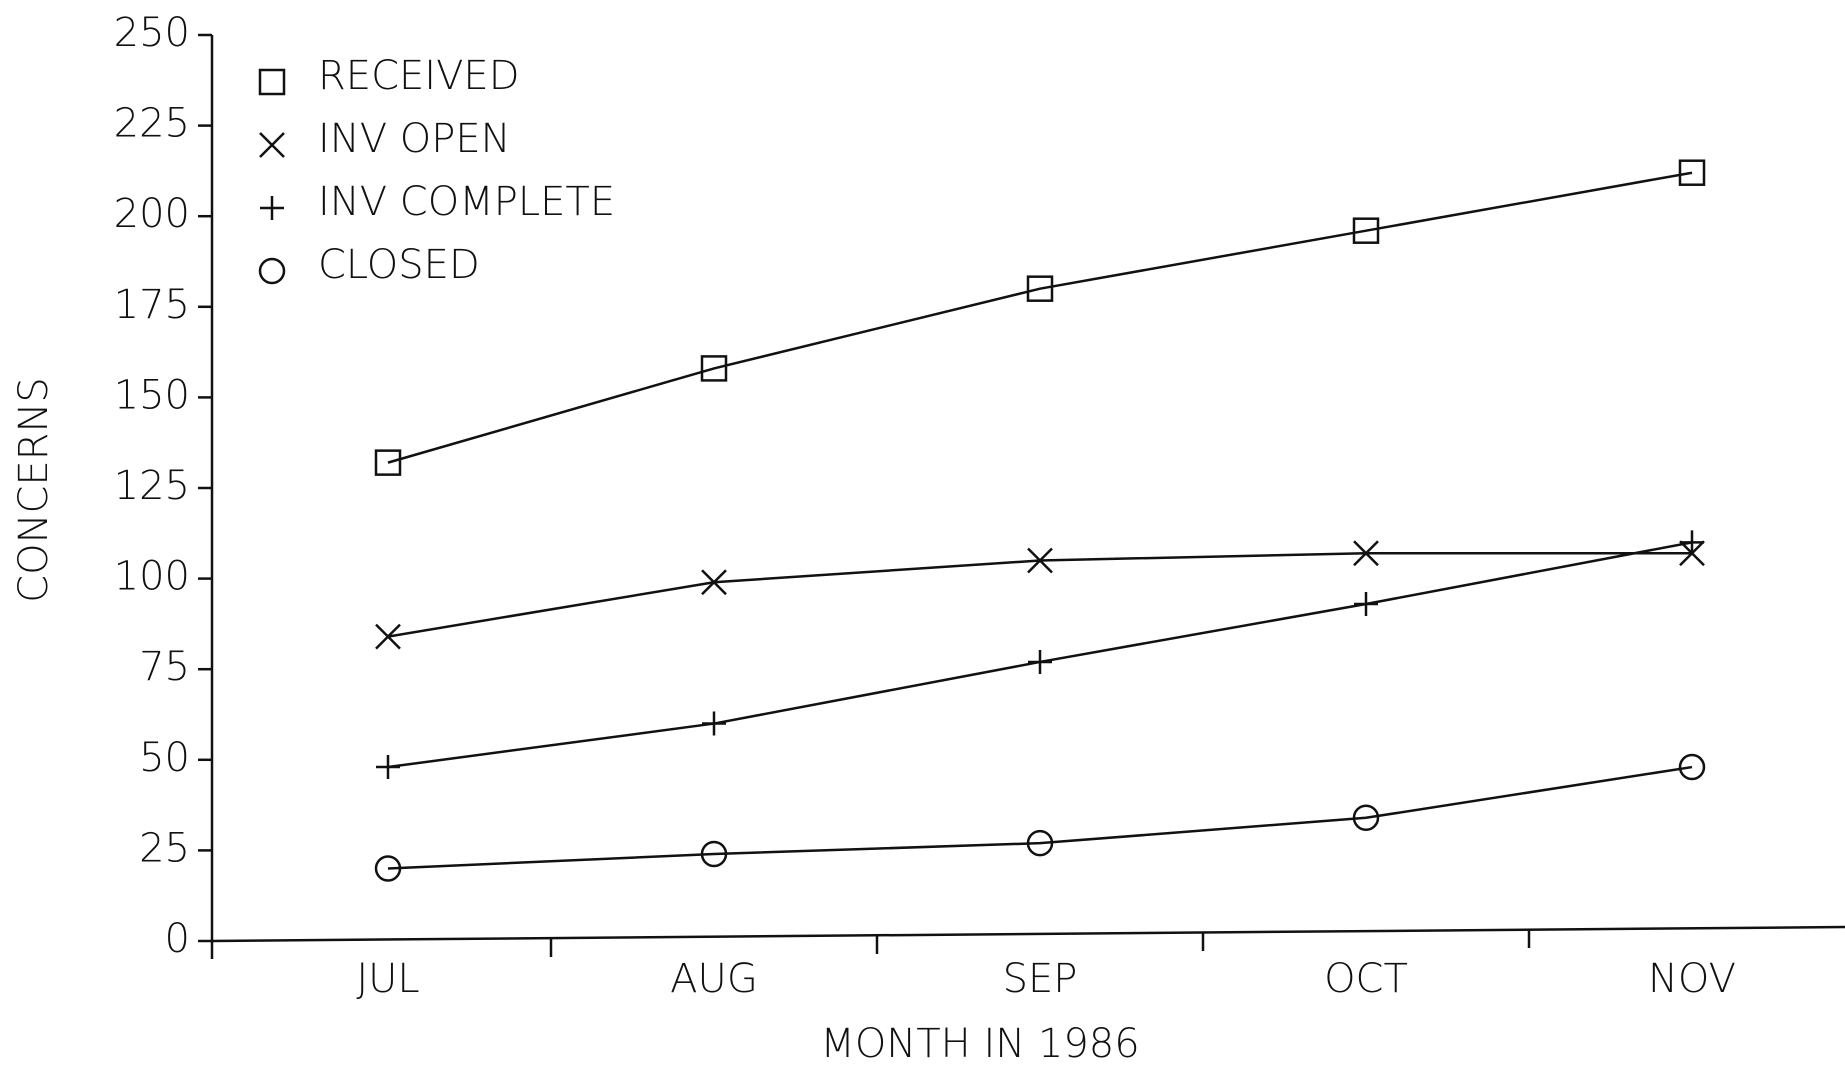 The height and width of the screenshot is (1068, 1845). Describe the element at coordinates (152, 486) in the screenshot. I see `y-tick-label: 125` at that location.